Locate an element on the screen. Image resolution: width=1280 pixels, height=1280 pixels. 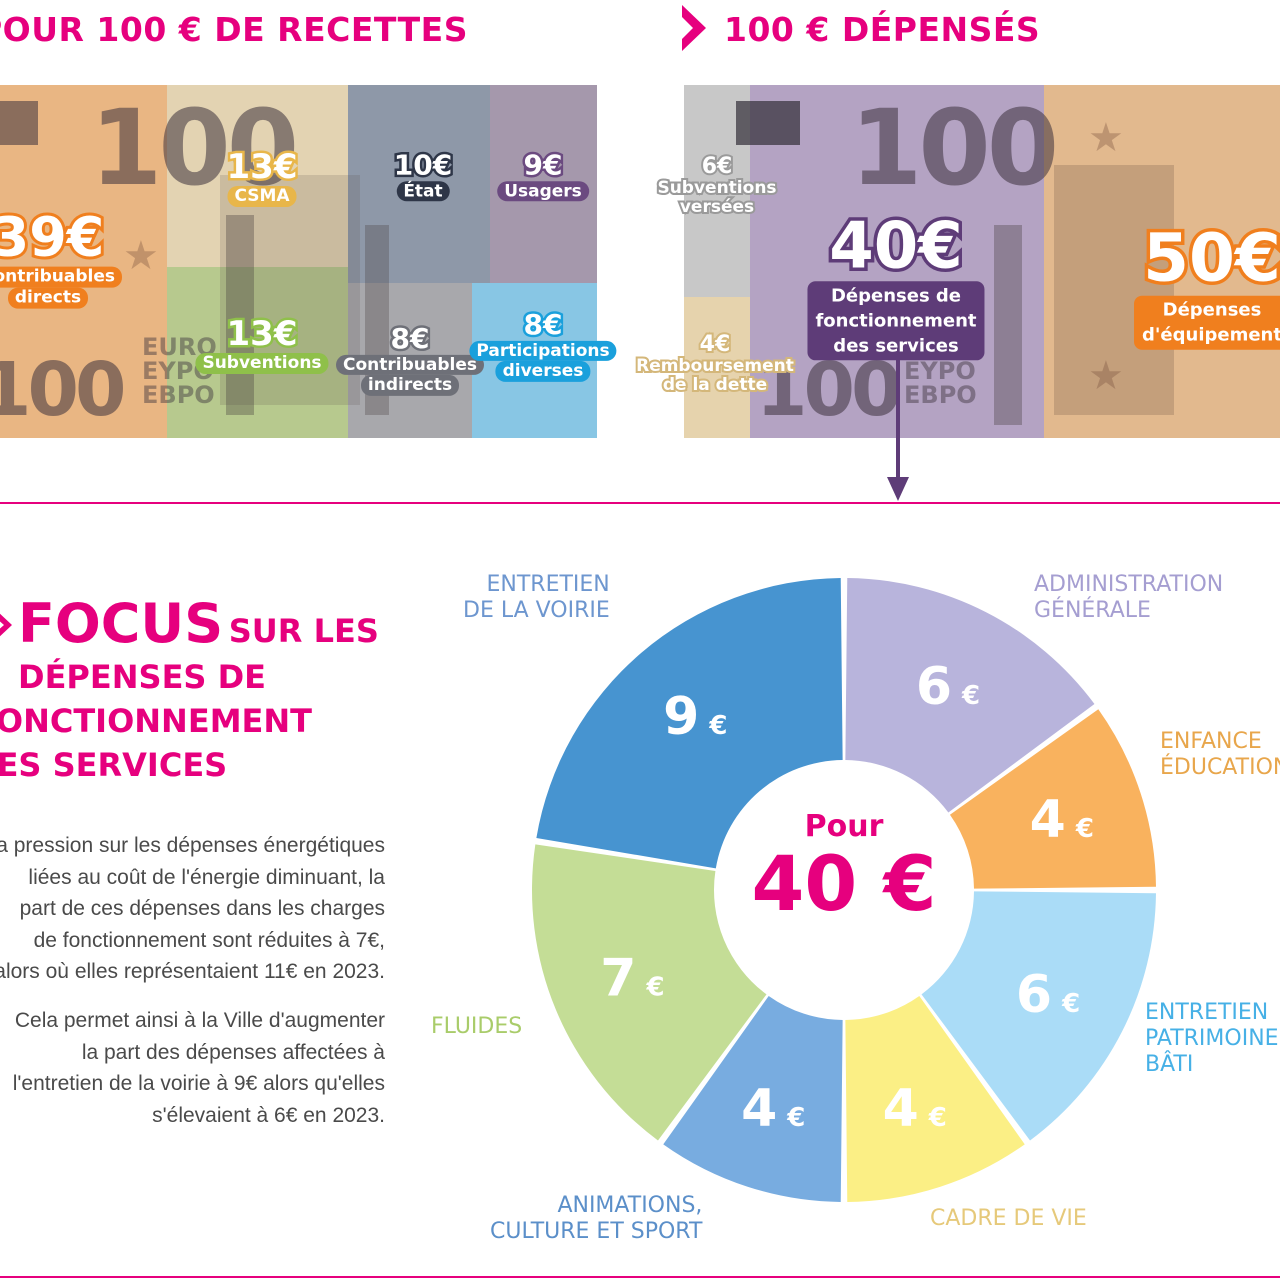
bill-denomination: 100 is located at coordinates (954, 148).